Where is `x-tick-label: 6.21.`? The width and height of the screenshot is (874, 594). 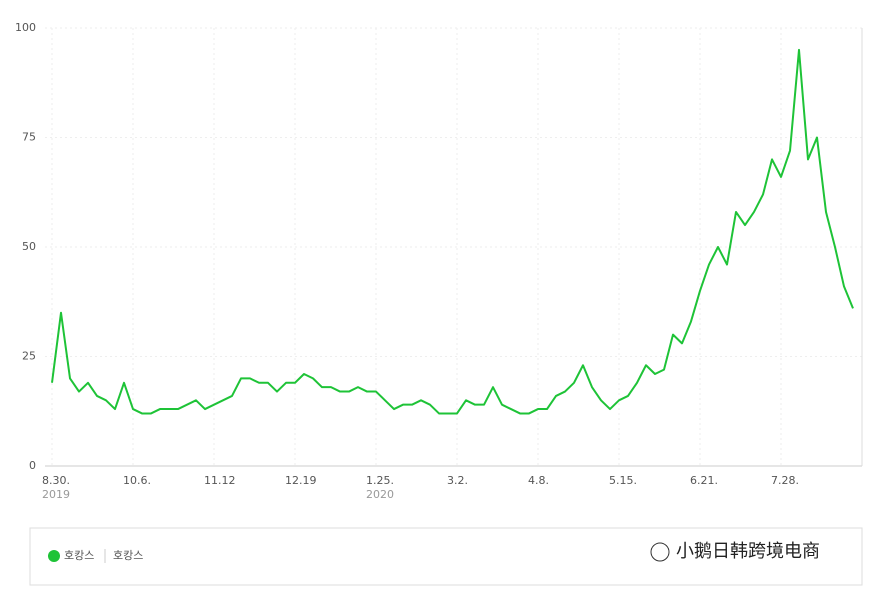
x-tick-label: 6.21. is located at coordinates (704, 480).